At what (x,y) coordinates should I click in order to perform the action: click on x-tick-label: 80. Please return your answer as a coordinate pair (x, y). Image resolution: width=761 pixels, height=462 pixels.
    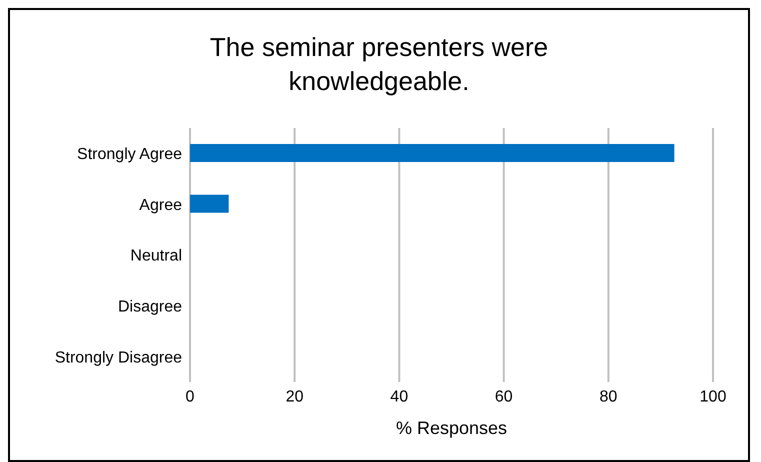
    Looking at the image, I should click on (609, 397).